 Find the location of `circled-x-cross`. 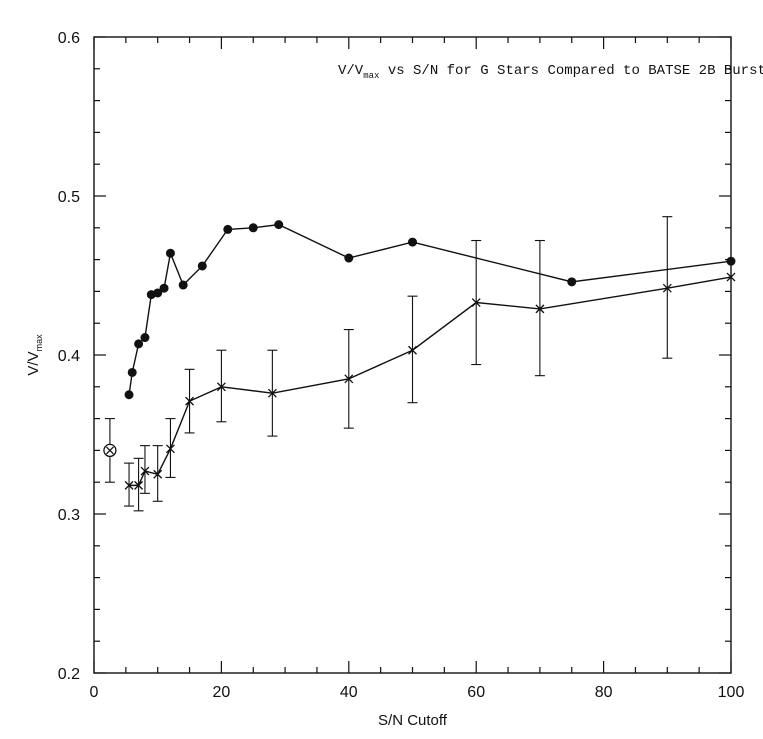

circled-x-cross is located at coordinates (109, 450).